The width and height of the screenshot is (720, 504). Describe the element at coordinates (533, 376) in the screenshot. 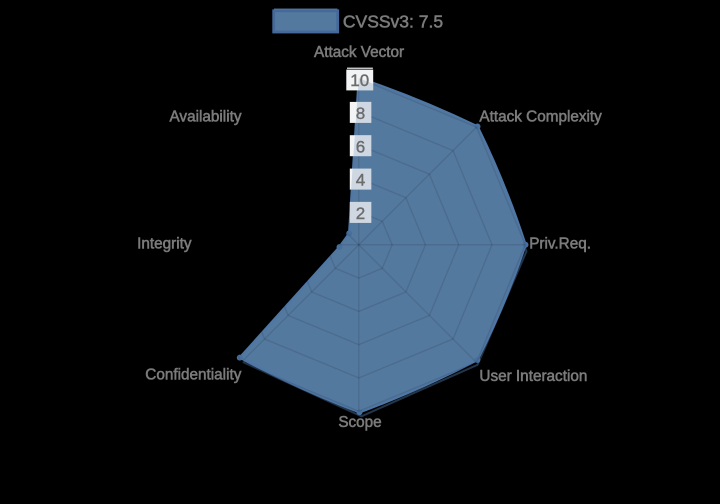

I see `svg-text: User Interaction` at that location.